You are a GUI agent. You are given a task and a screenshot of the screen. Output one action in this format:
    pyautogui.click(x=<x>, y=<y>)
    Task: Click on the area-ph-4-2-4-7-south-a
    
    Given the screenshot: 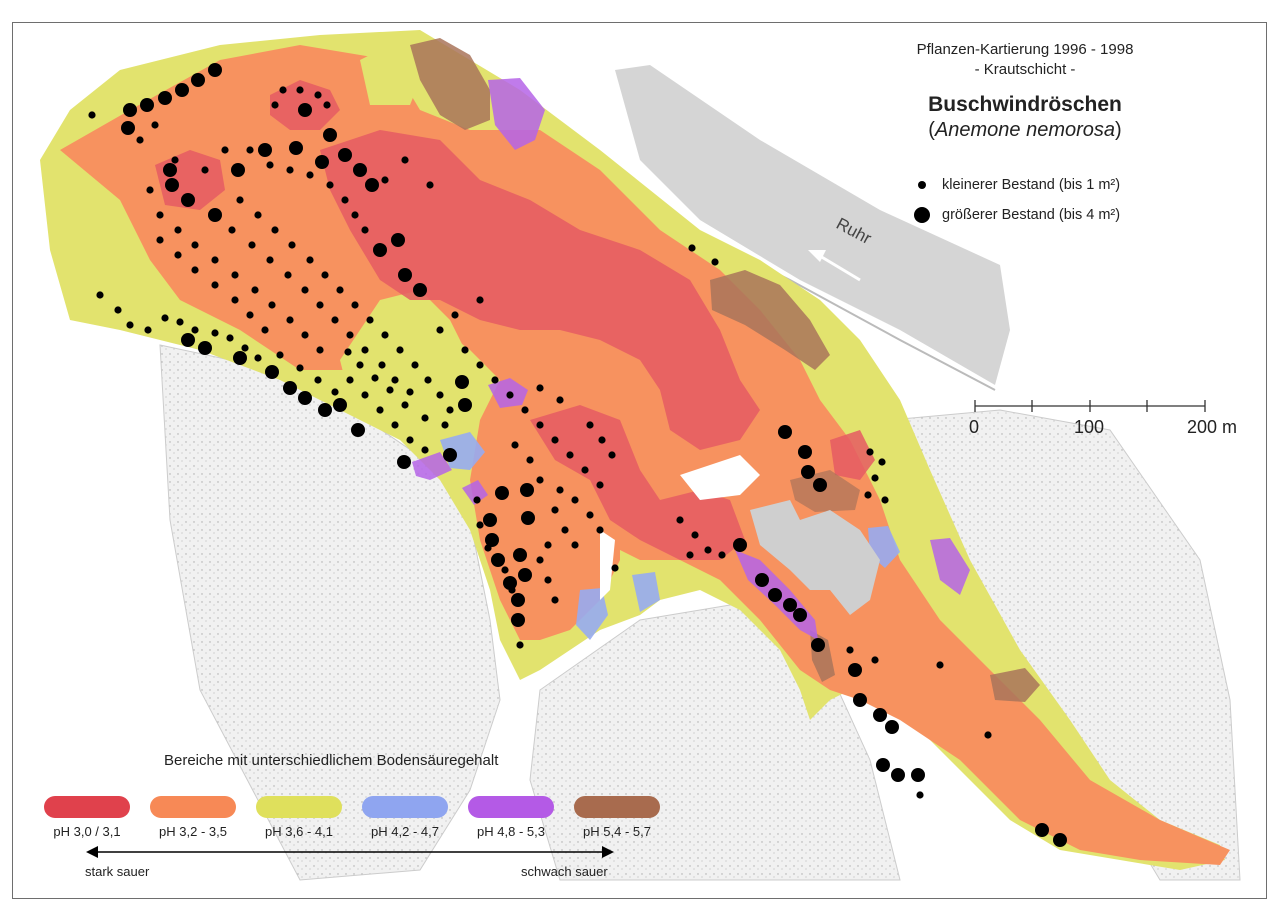 What is the action you would take?
    pyautogui.click(x=592, y=614)
    